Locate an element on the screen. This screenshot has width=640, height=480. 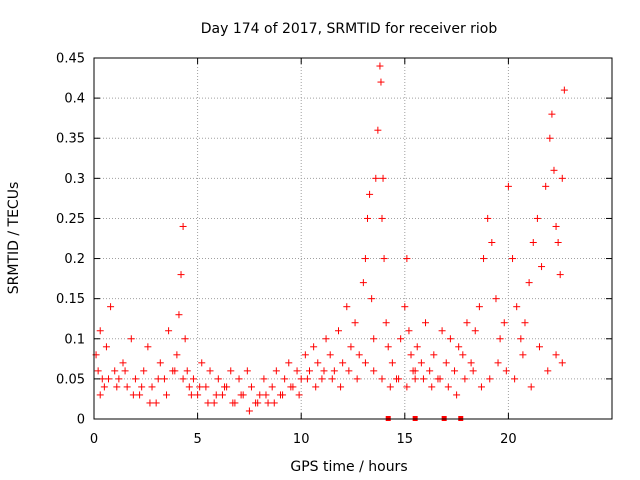
y-tick-label: 0.2 is located at coordinates (74, 259).